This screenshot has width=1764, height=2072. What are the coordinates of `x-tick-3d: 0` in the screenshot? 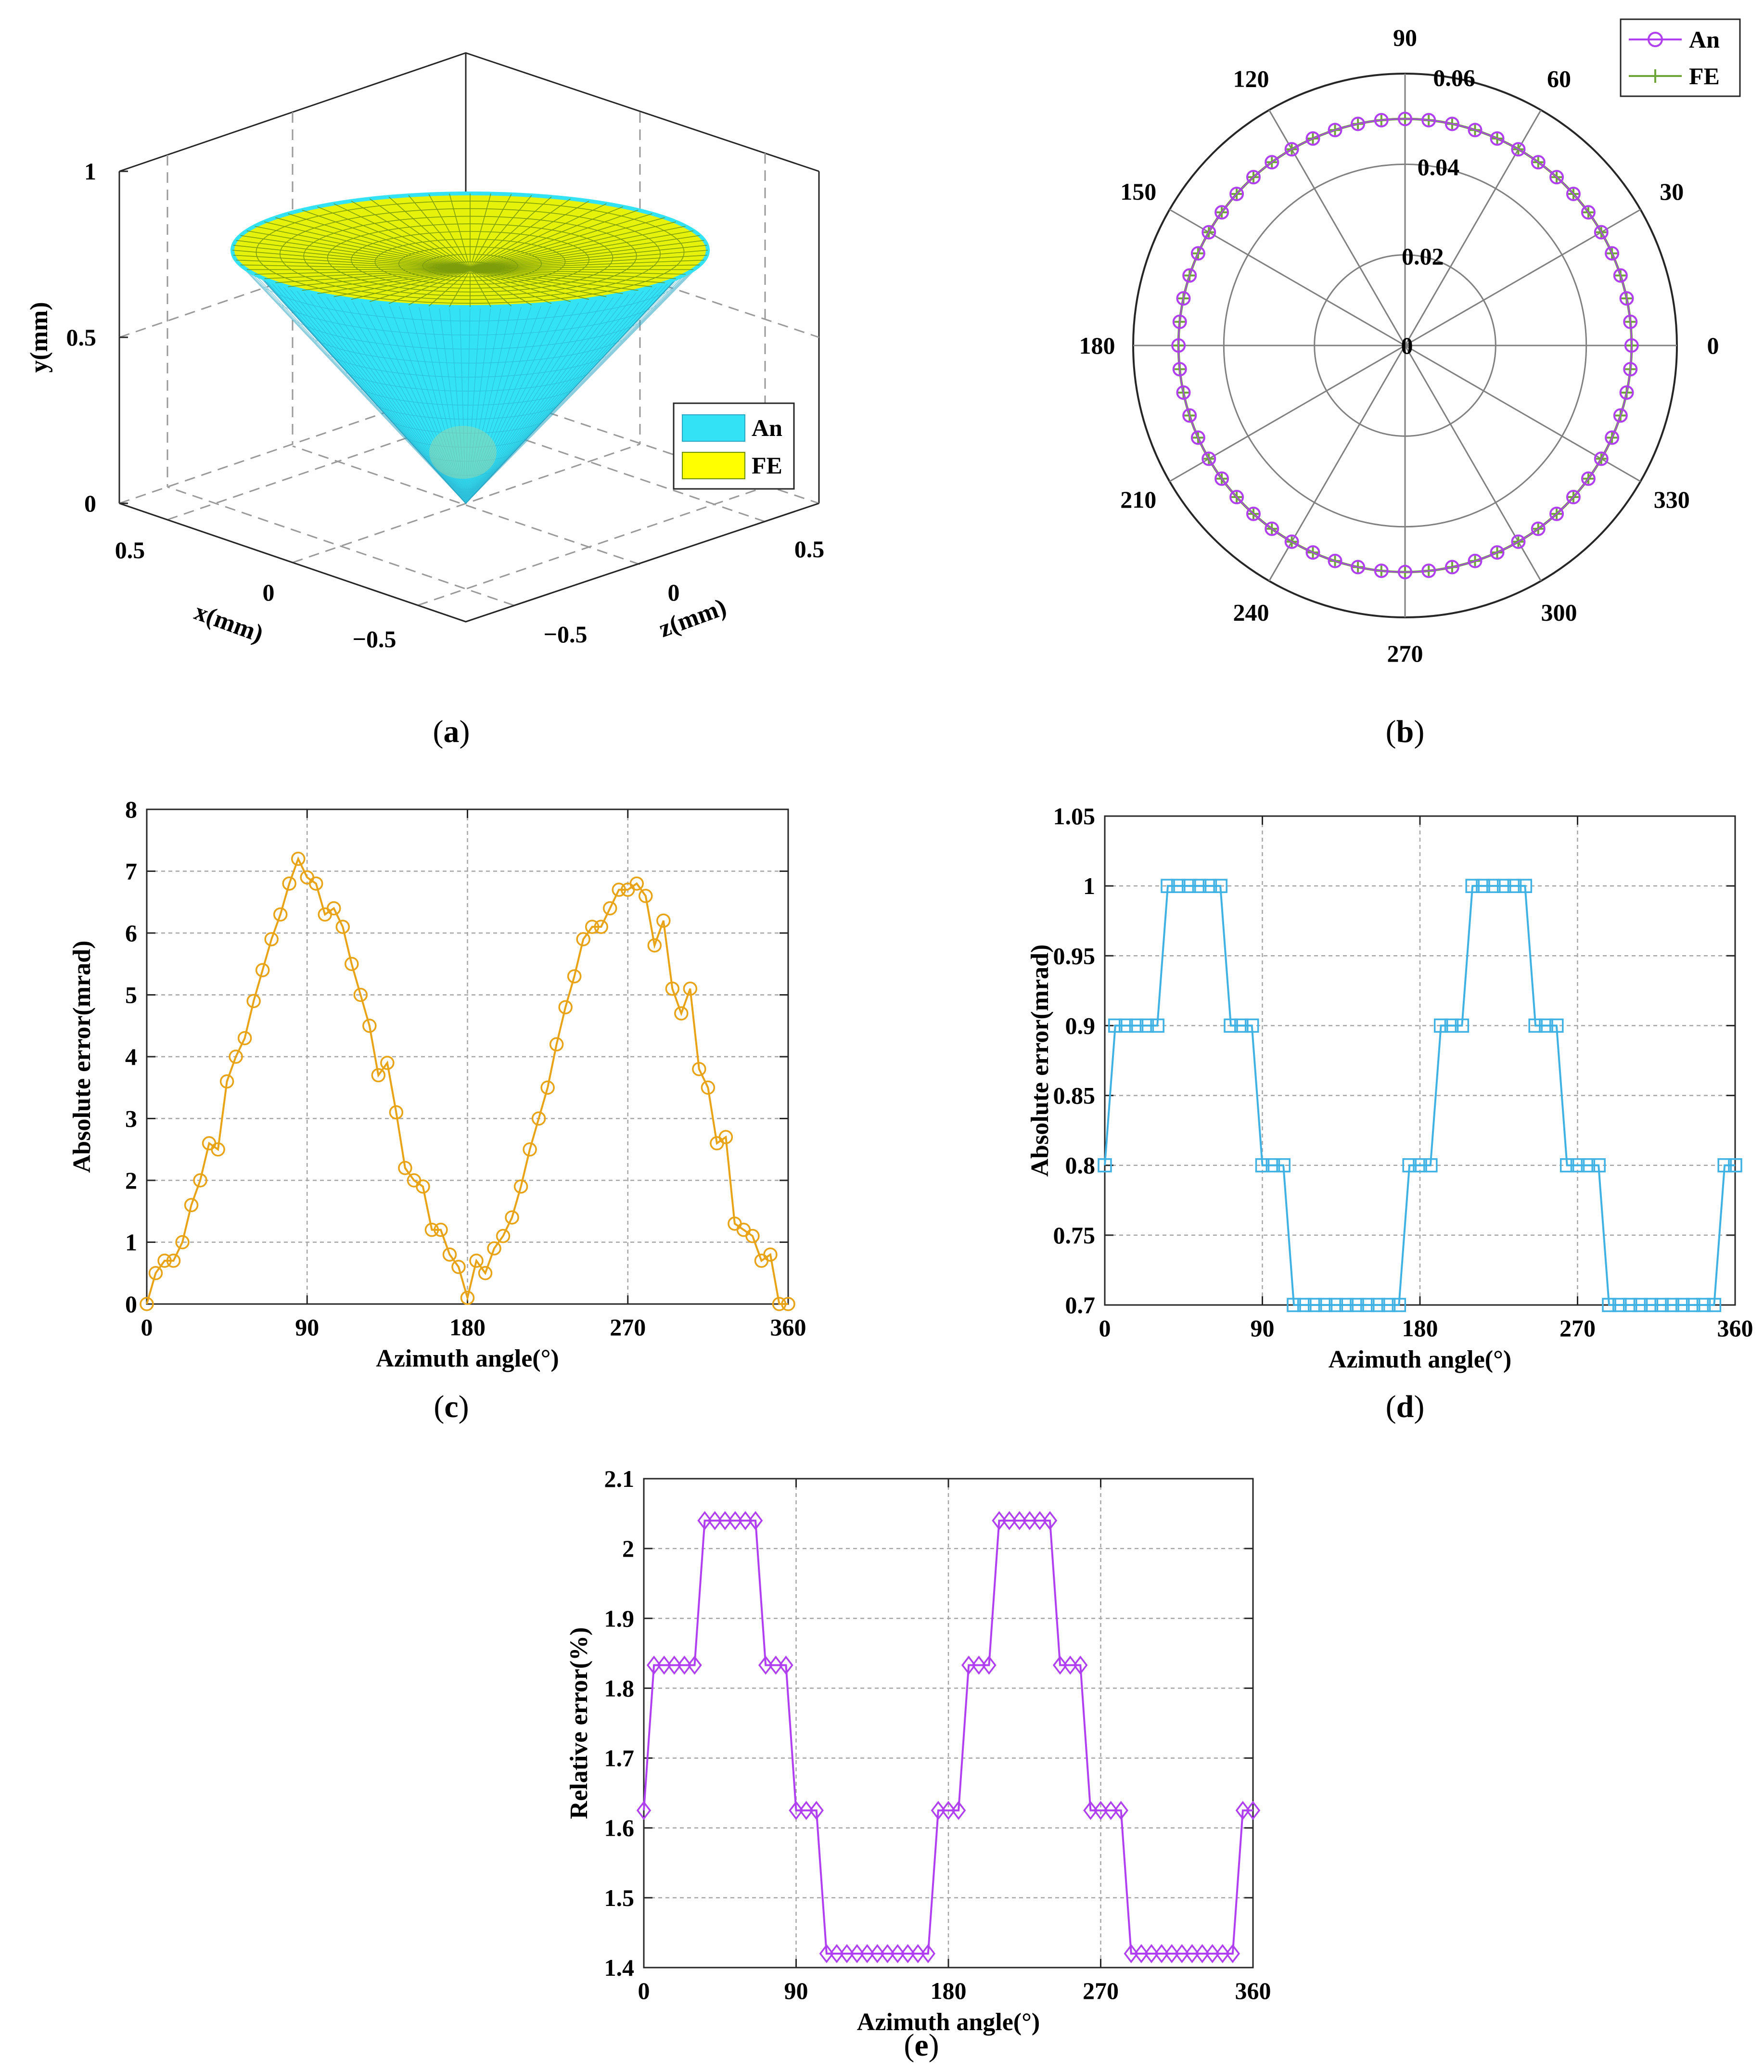 It's located at (269, 592).